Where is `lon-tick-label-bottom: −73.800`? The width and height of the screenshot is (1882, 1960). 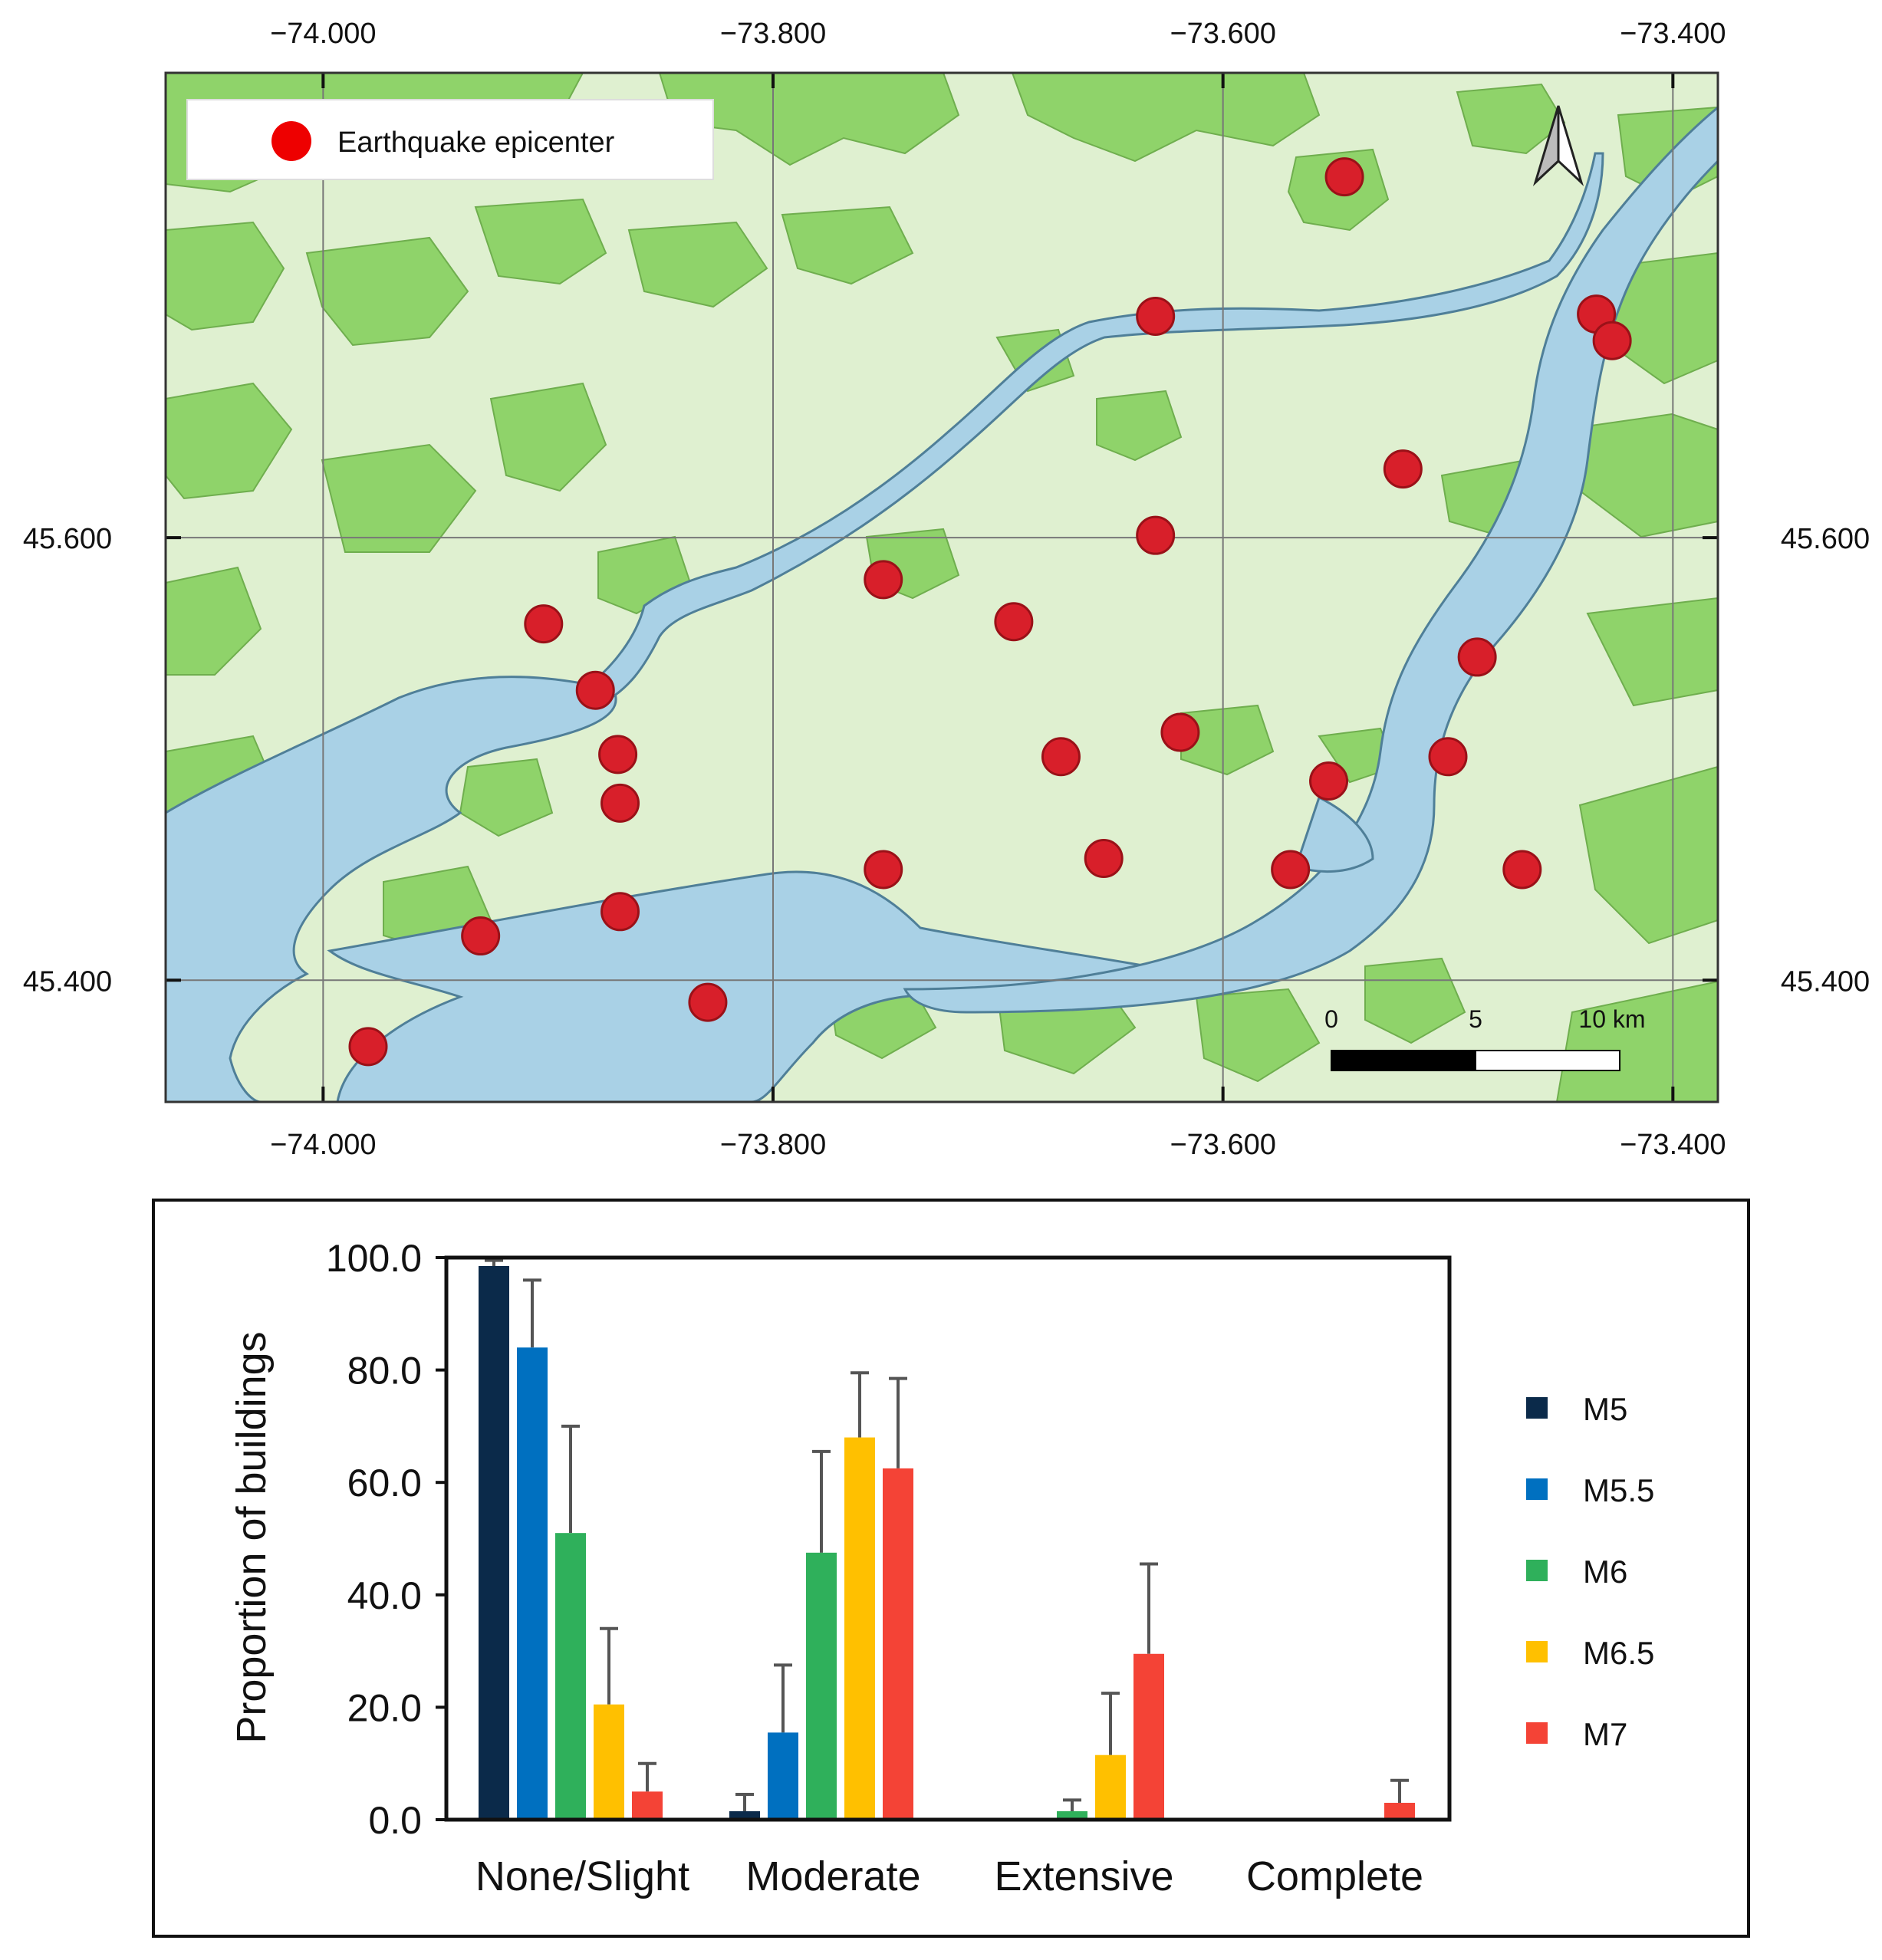
lon-tick-label-bottom: −73.800 is located at coordinates (773, 1145).